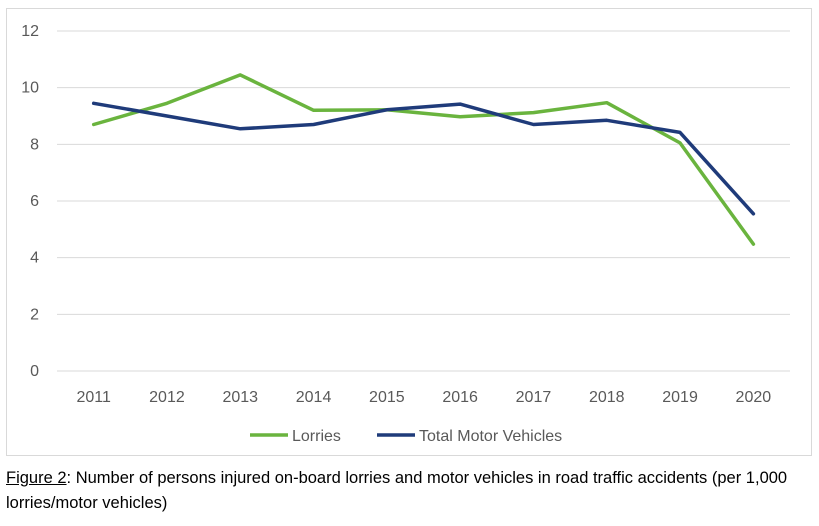 This screenshot has width=819, height=526. I want to click on y-tick-label: 4, so click(34, 258).